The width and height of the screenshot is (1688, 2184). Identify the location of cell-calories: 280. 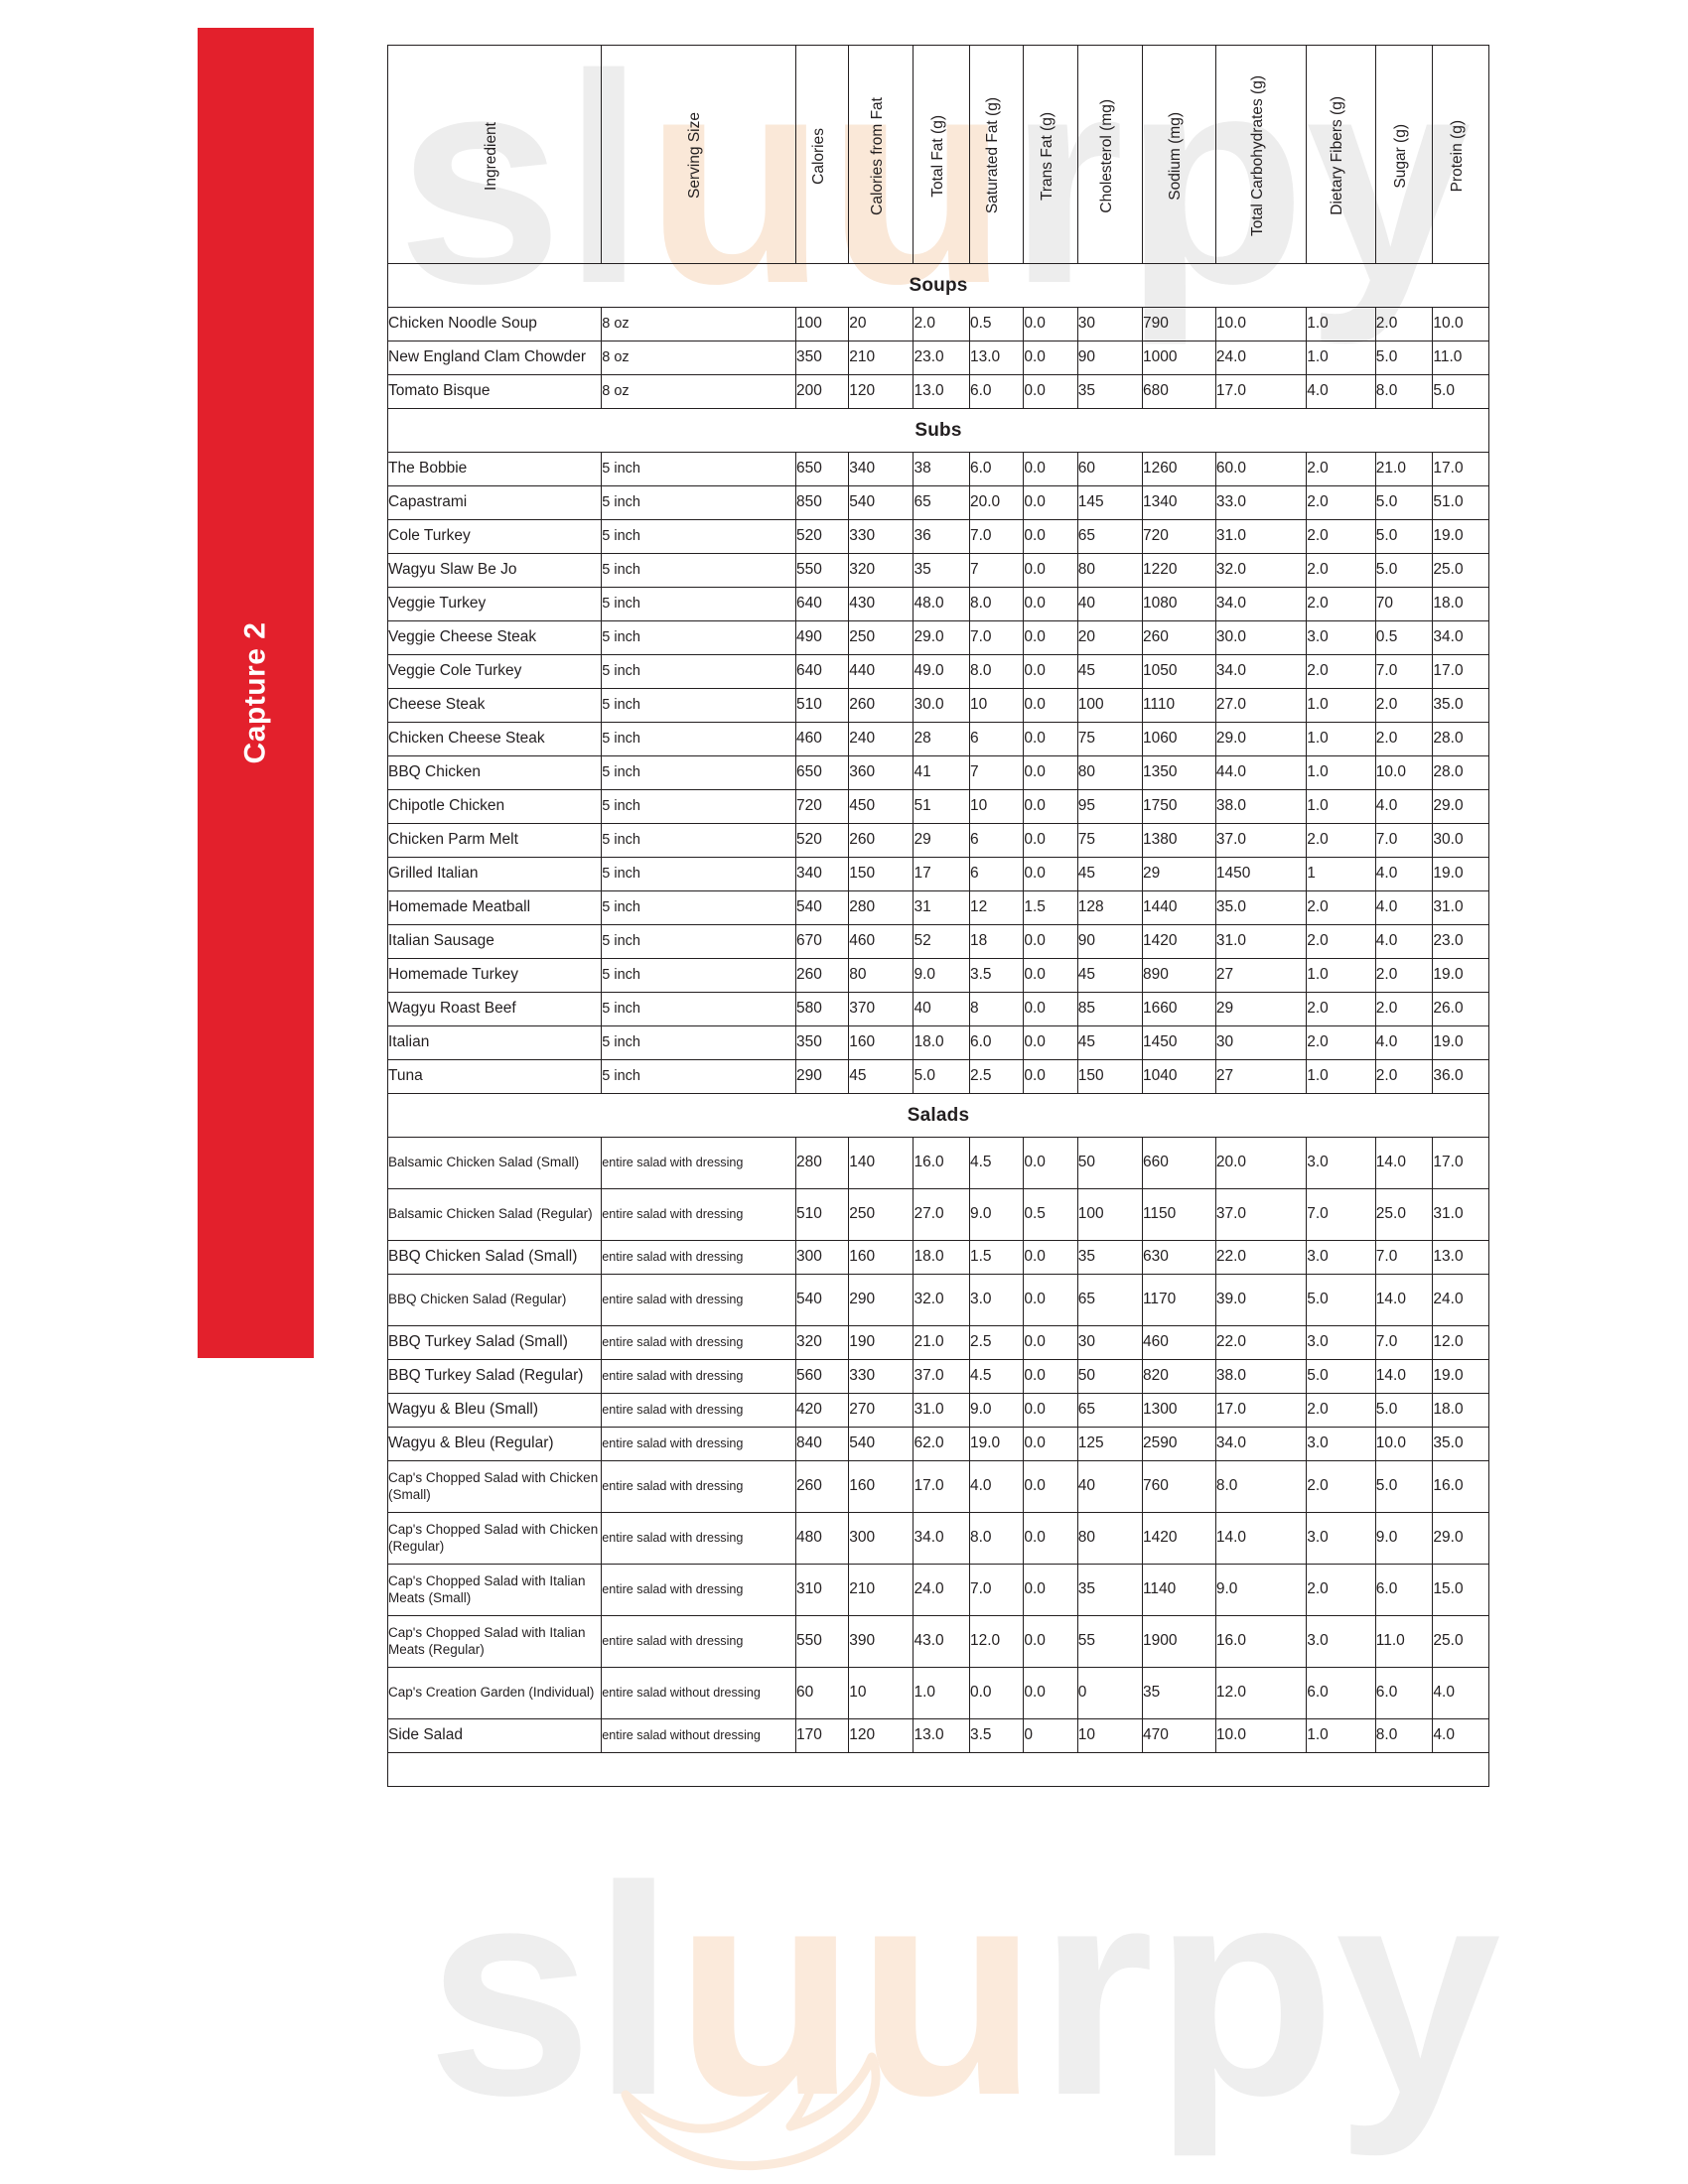
(822, 1163).